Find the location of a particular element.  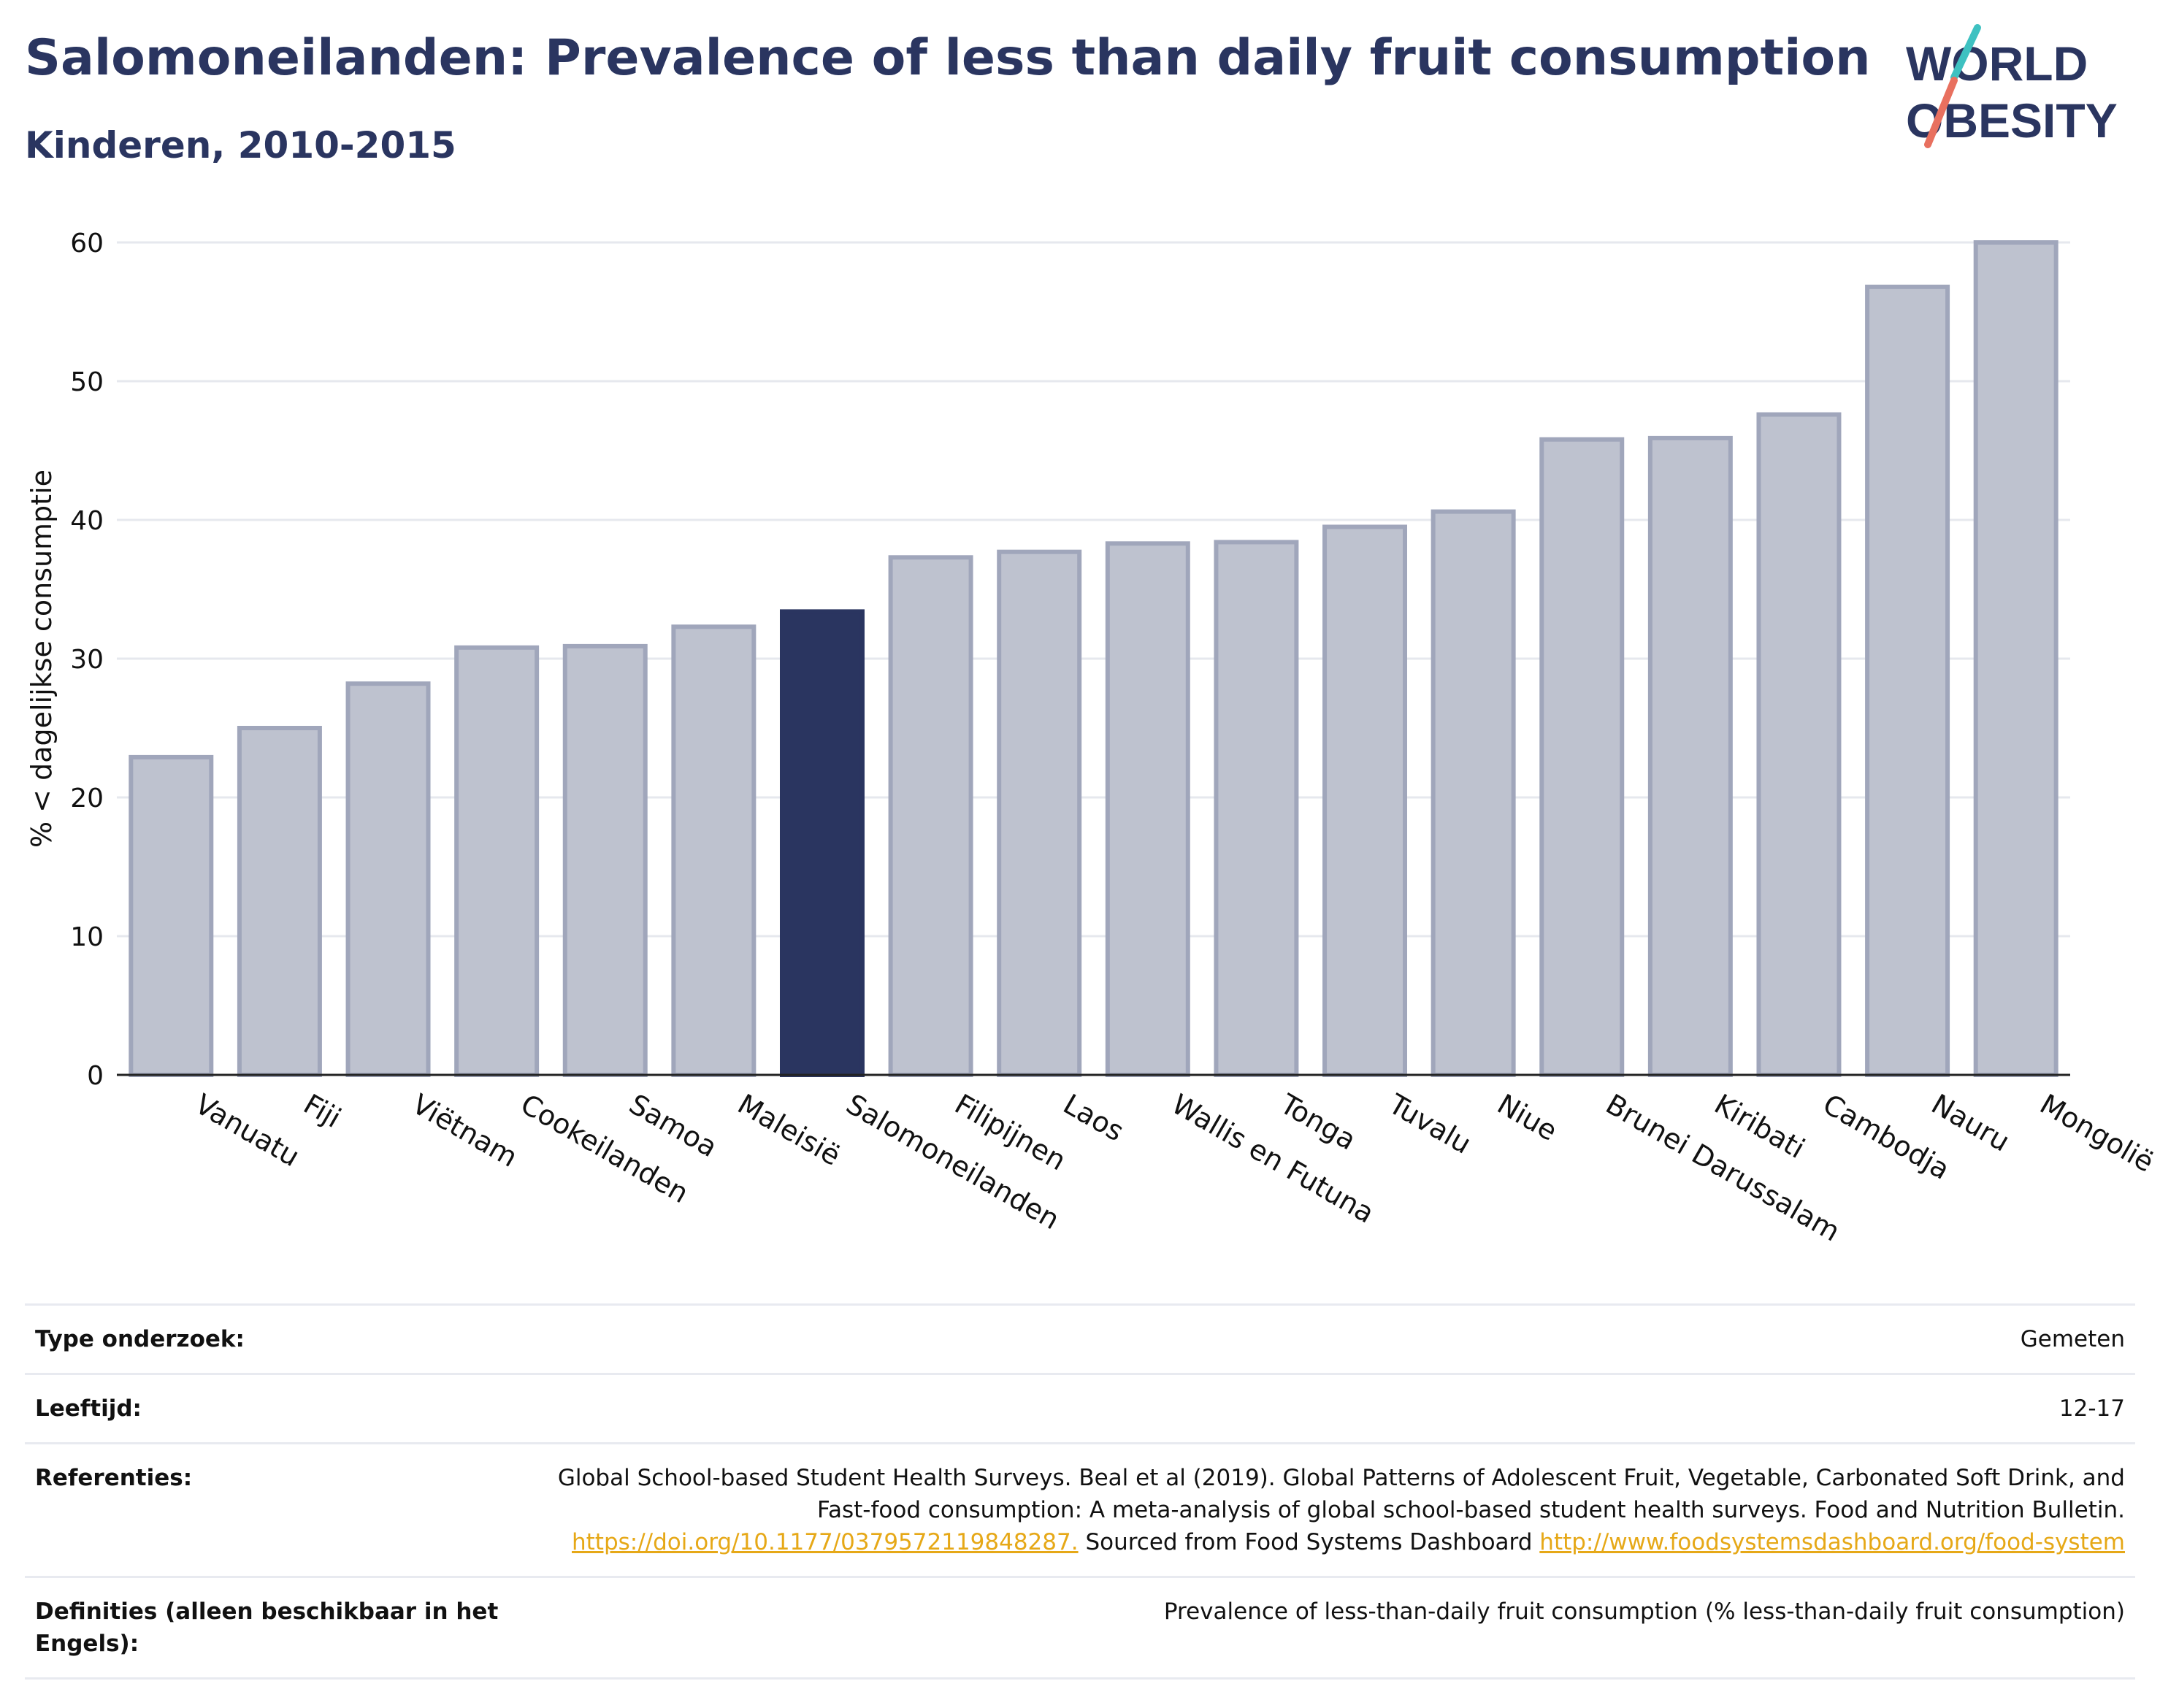

meta-row-type: Type onderzoek: Gemeten is located at coordinates (1080, 1338).